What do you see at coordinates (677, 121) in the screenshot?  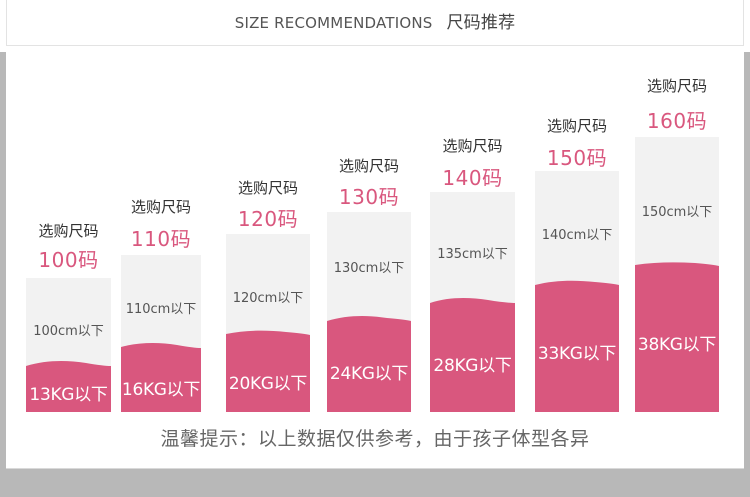 I see `size-value: 160码` at bounding box center [677, 121].